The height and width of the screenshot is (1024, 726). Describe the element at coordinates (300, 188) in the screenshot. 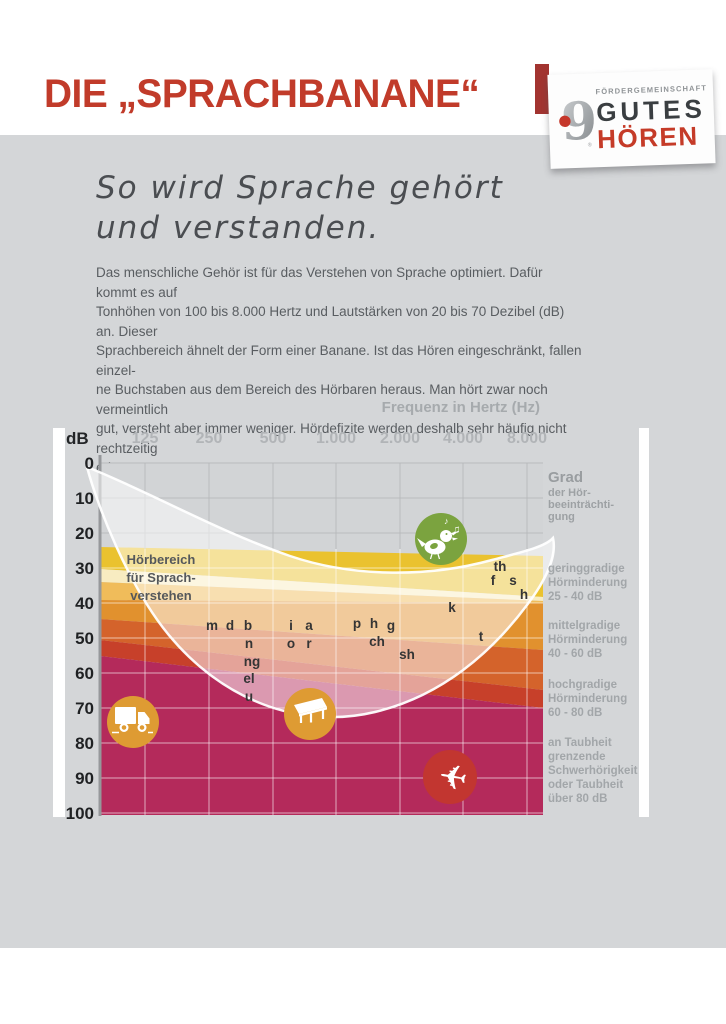

I see `headline-line-1: So wird Sprache gehört` at that location.